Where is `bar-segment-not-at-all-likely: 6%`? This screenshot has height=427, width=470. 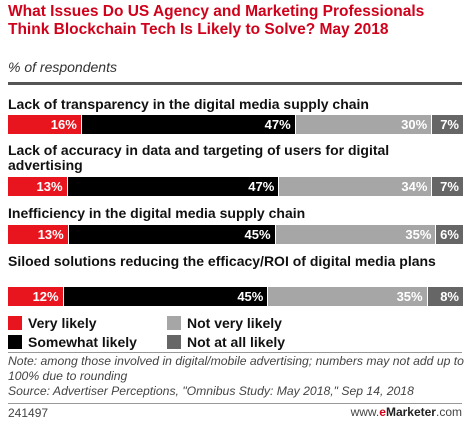 bar-segment-not-at-all-likely: 6% is located at coordinates (449, 234).